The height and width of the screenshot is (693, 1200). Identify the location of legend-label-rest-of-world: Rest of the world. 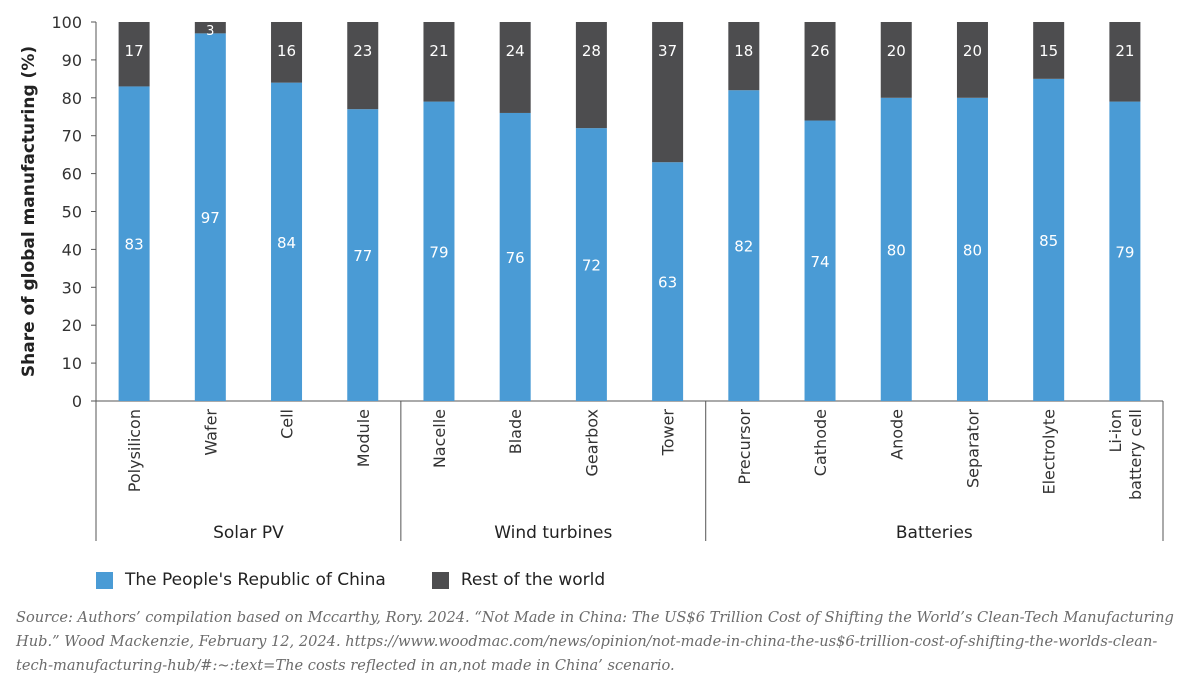
(533, 580).